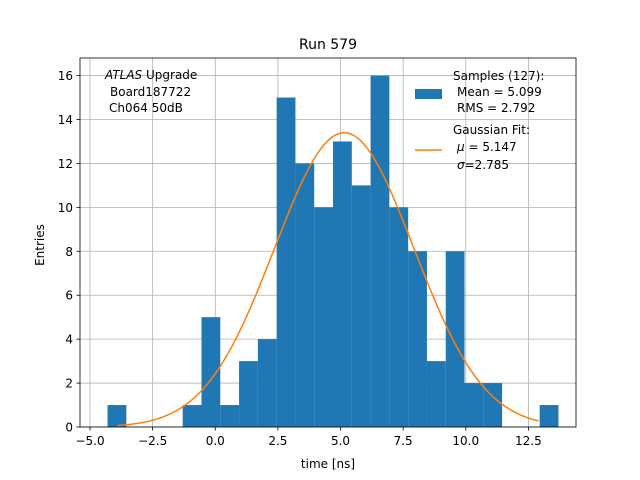  Describe the element at coordinates (152, 441) in the screenshot. I see `x-tick-label: −2.5` at that location.